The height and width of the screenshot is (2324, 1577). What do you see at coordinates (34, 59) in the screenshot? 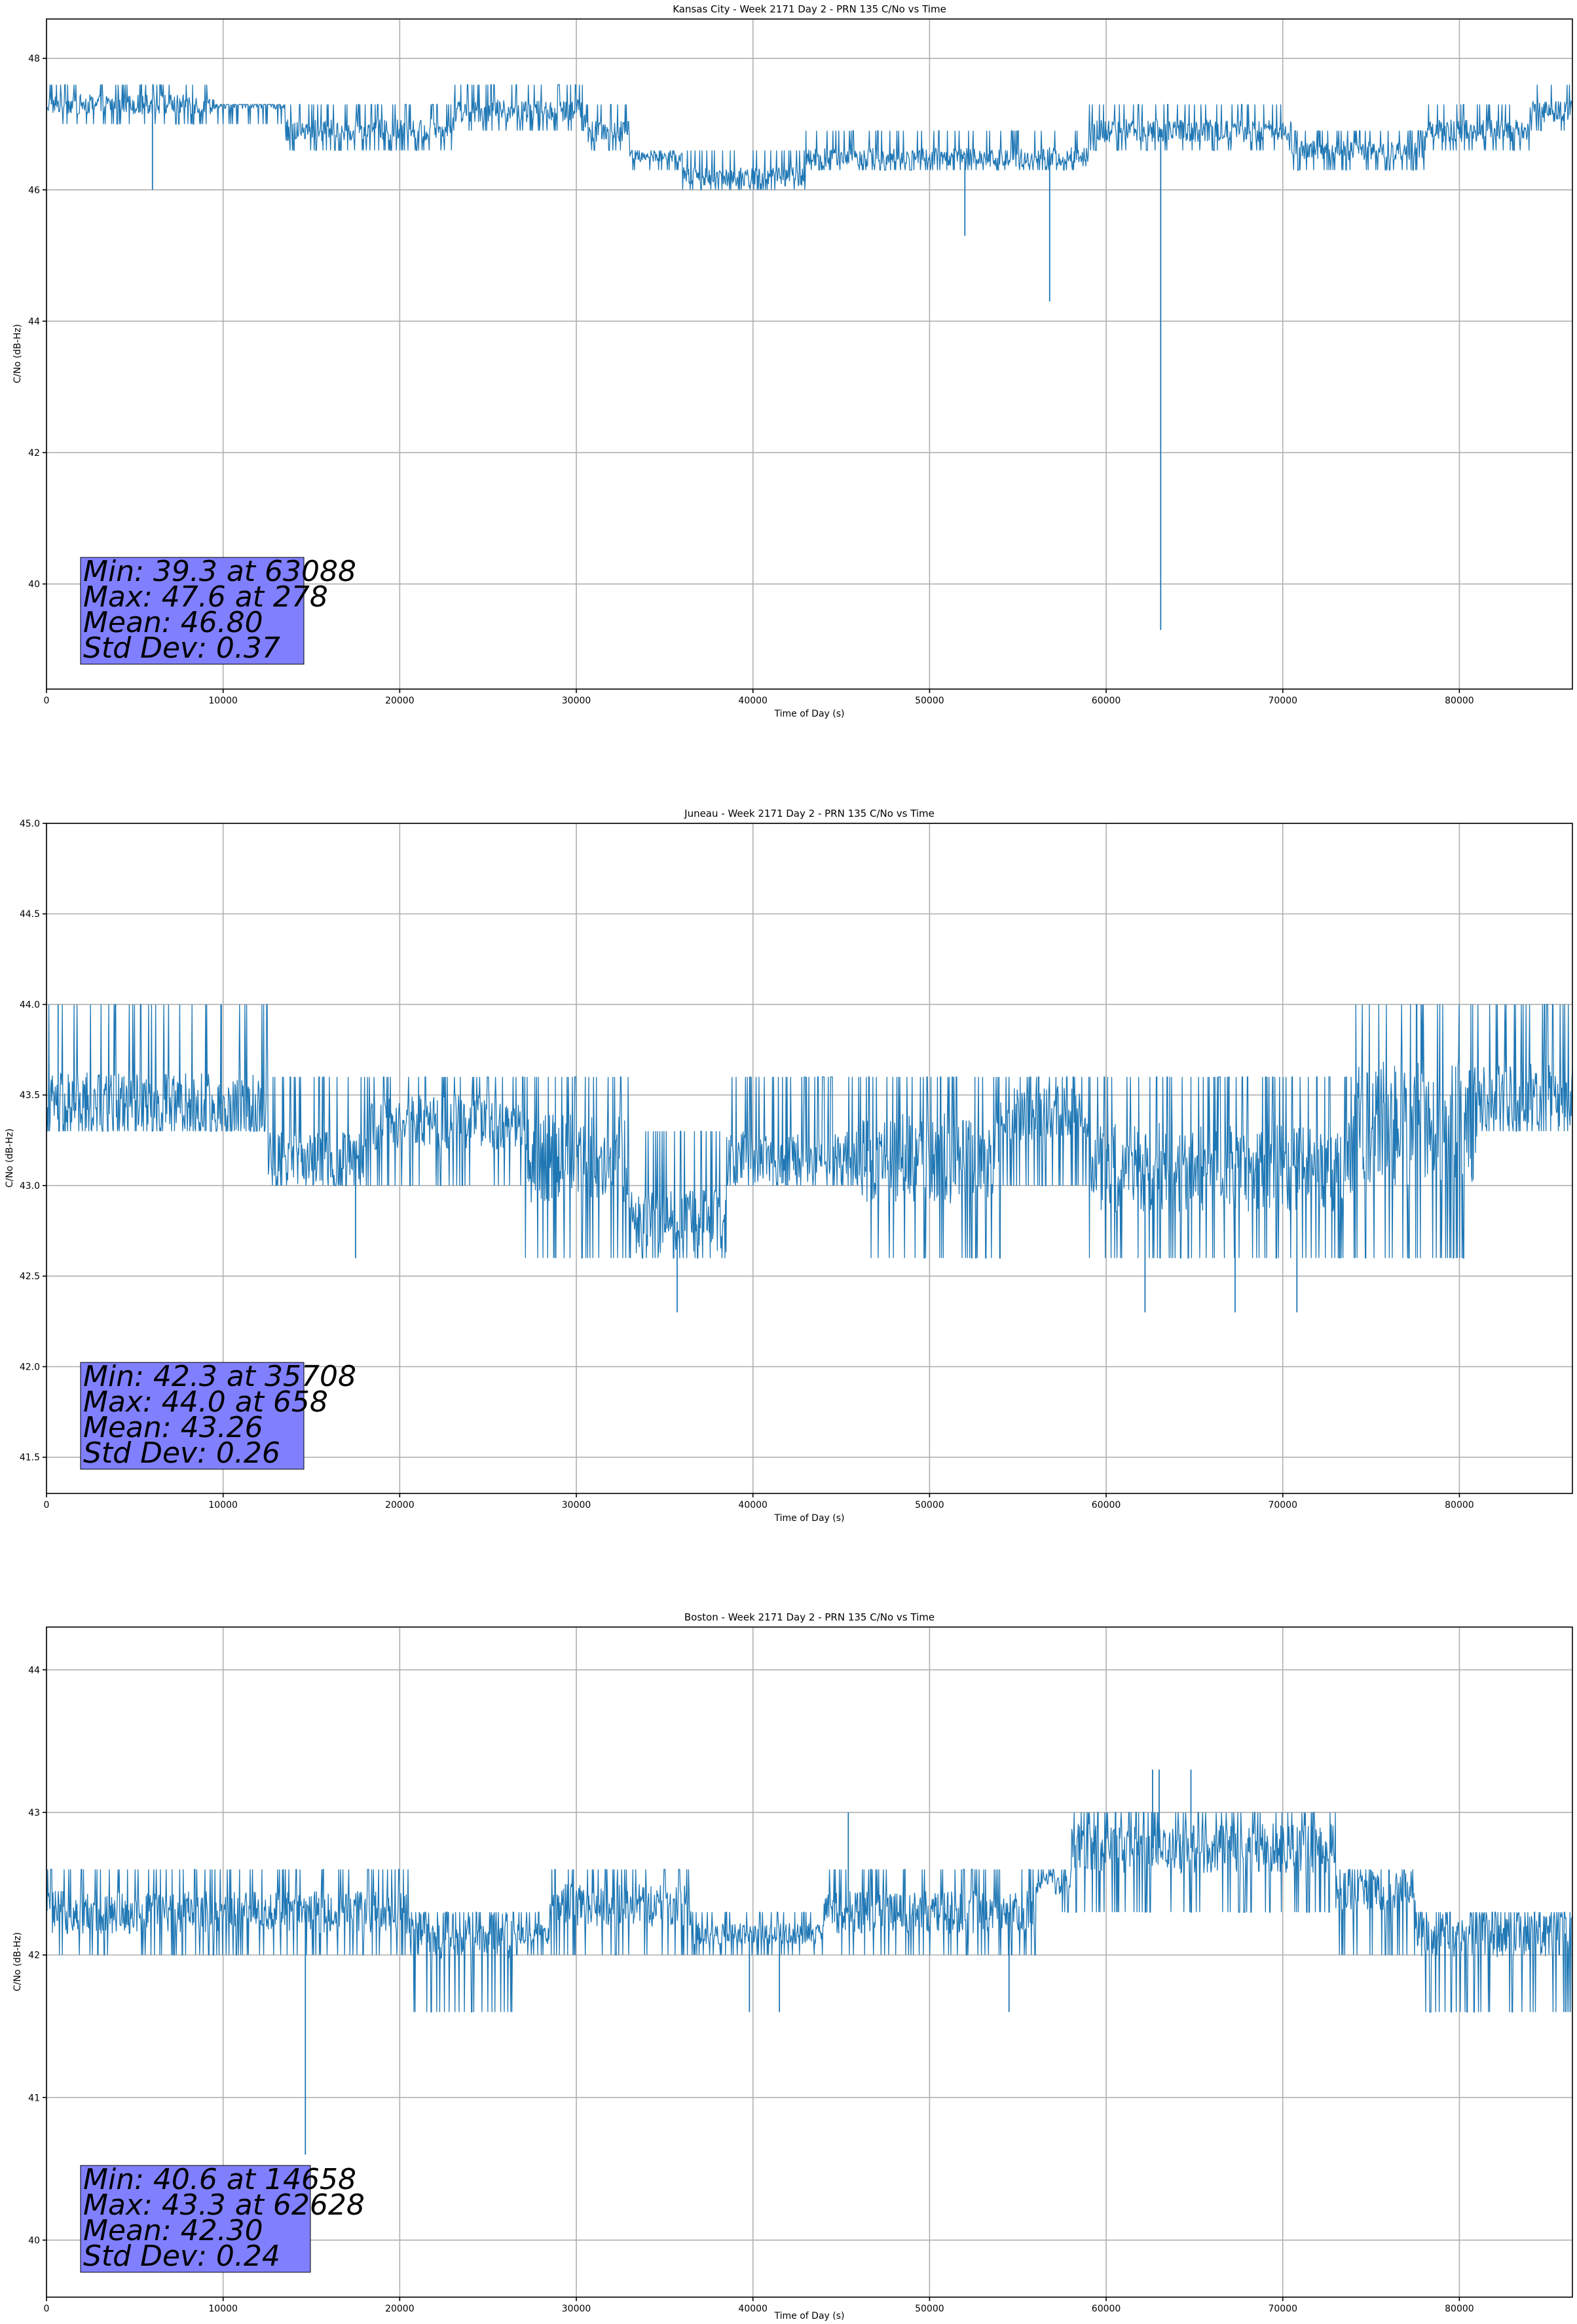
I see `y-tick-label: 48` at bounding box center [34, 59].